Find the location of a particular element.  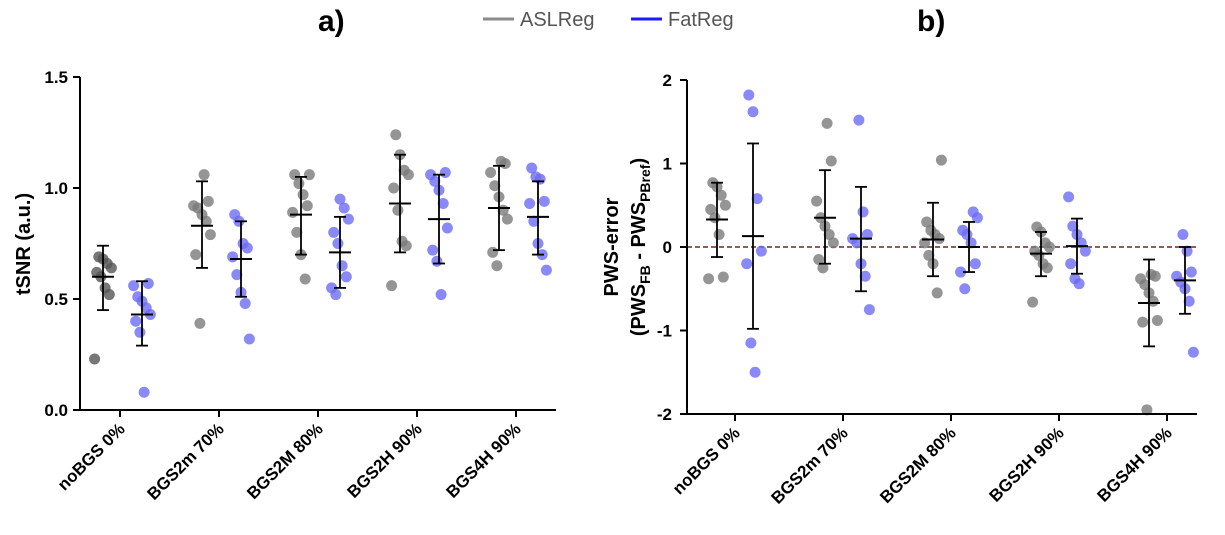

ylabel2-mid: - PWS is located at coordinates (639, 233).